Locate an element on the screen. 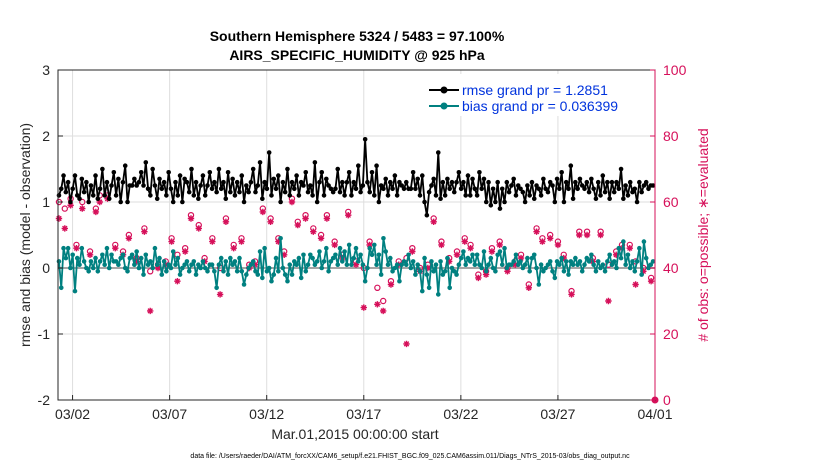 This screenshot has height=470, width=830. x-tick-label: 03/02 is located at coordinates (72, 414).